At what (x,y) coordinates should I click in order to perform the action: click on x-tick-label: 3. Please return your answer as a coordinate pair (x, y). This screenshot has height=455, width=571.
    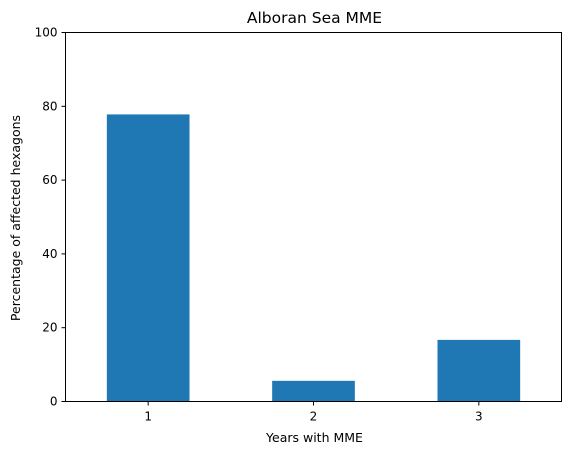
    Looking at the image, I should click on (479, 417).